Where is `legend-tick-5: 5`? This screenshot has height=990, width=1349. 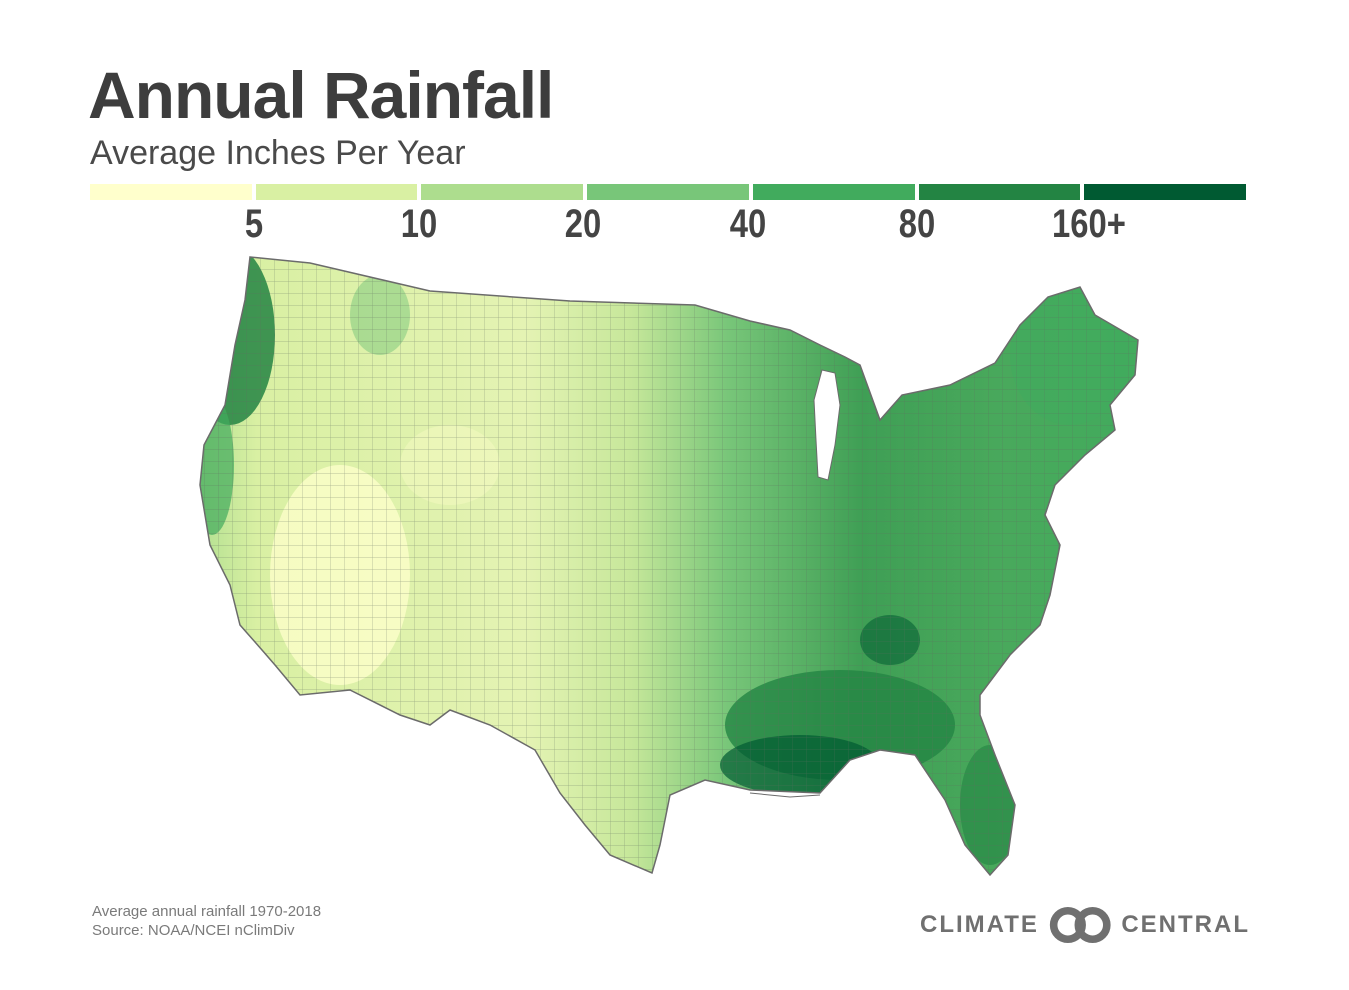 legend-tick-5: 5 is located at coordinates (254, 224).